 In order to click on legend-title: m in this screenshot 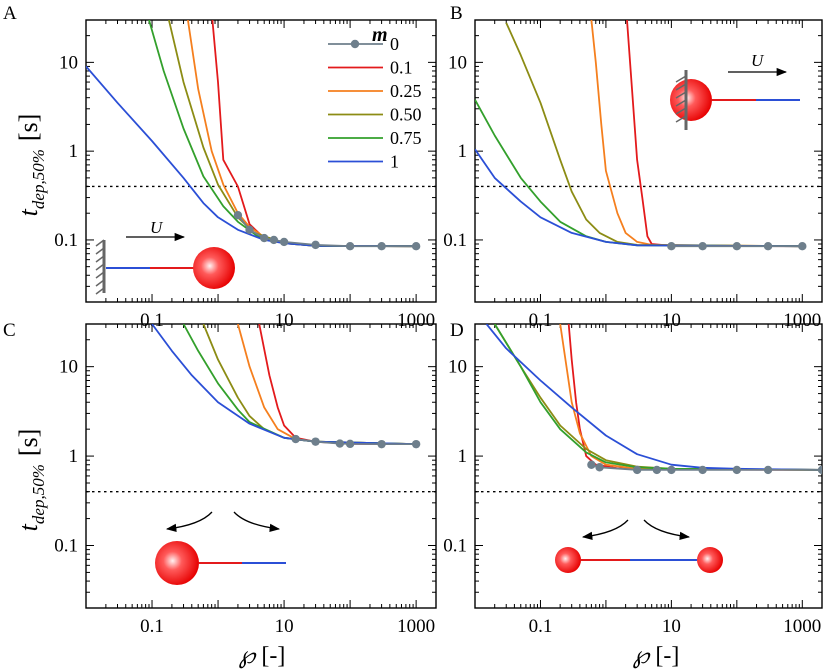, I will do `click(380, 35)`.